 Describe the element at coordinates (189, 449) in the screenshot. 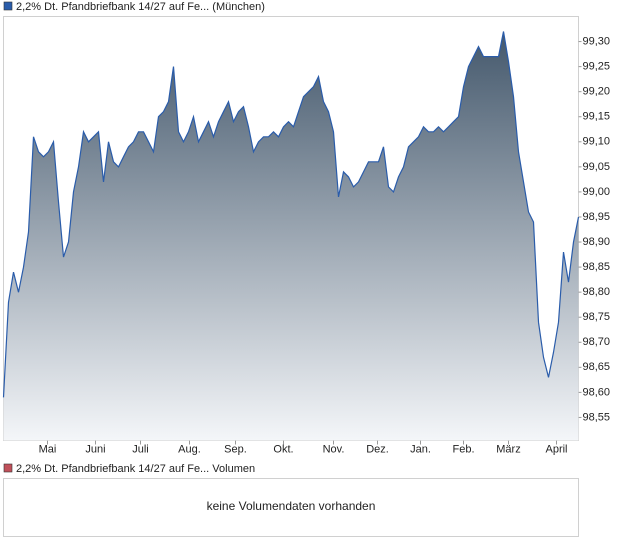

I see `x-tick-label: Aug.` at that location.